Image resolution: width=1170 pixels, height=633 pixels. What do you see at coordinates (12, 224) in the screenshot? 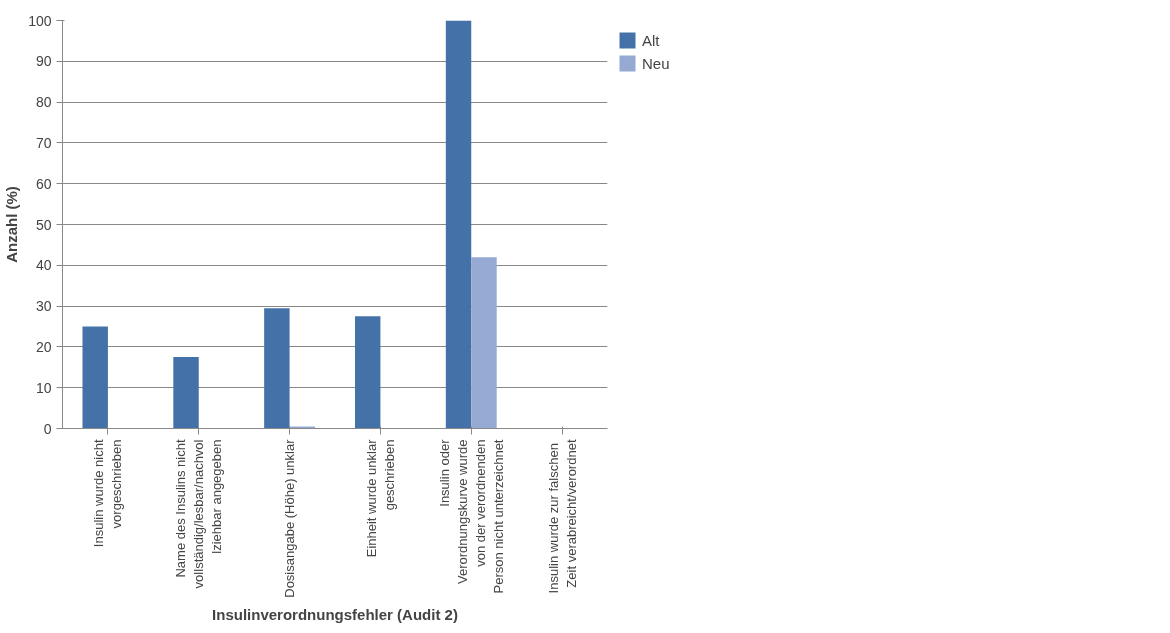
I see `y-axis-title: Anzahl (%)` at bounding box center [12, 224].